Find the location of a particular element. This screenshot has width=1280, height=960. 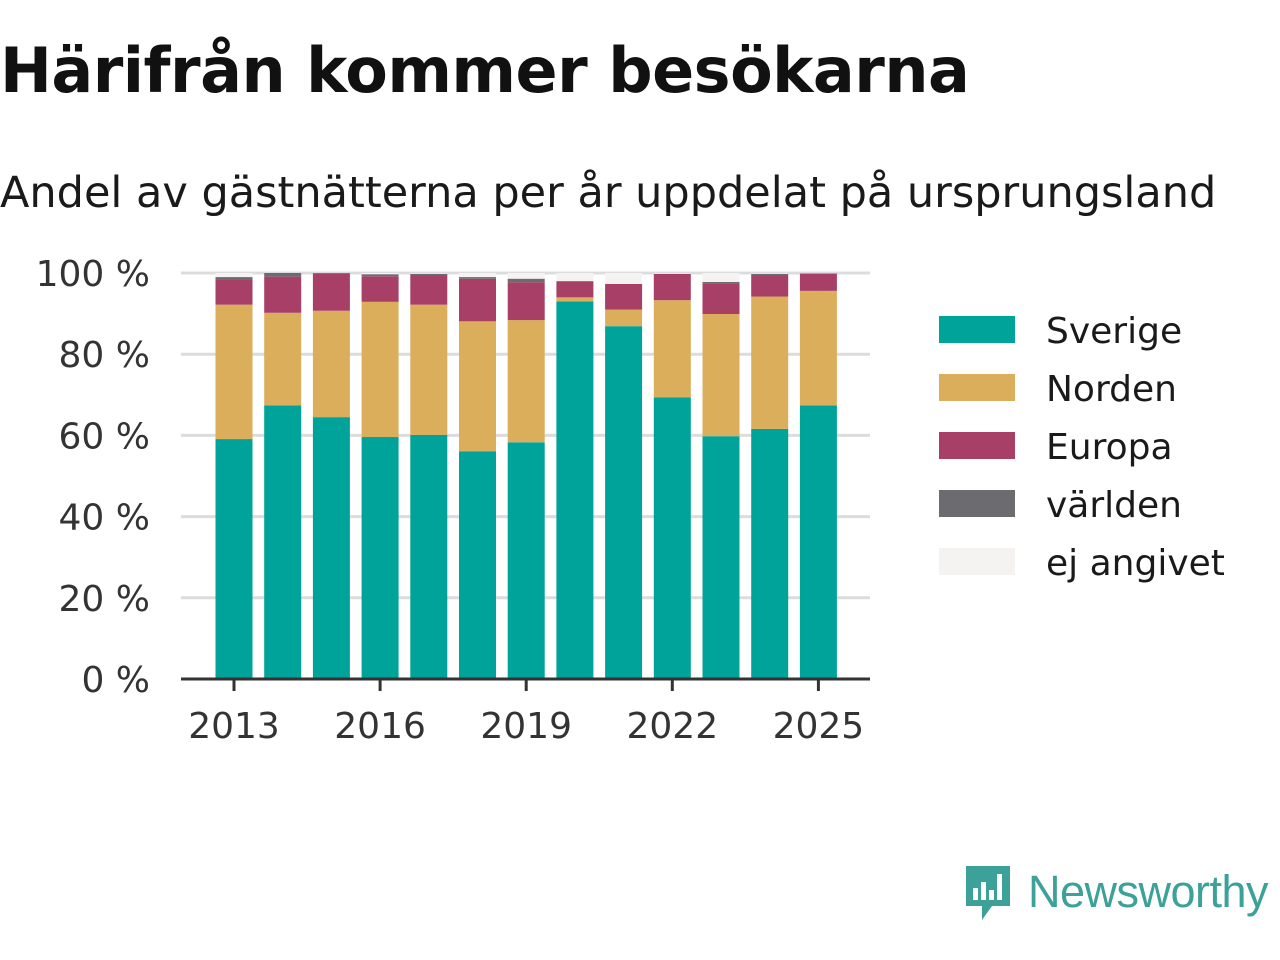

bar-segment-europa-2018 is located at coordinates (477, 300).